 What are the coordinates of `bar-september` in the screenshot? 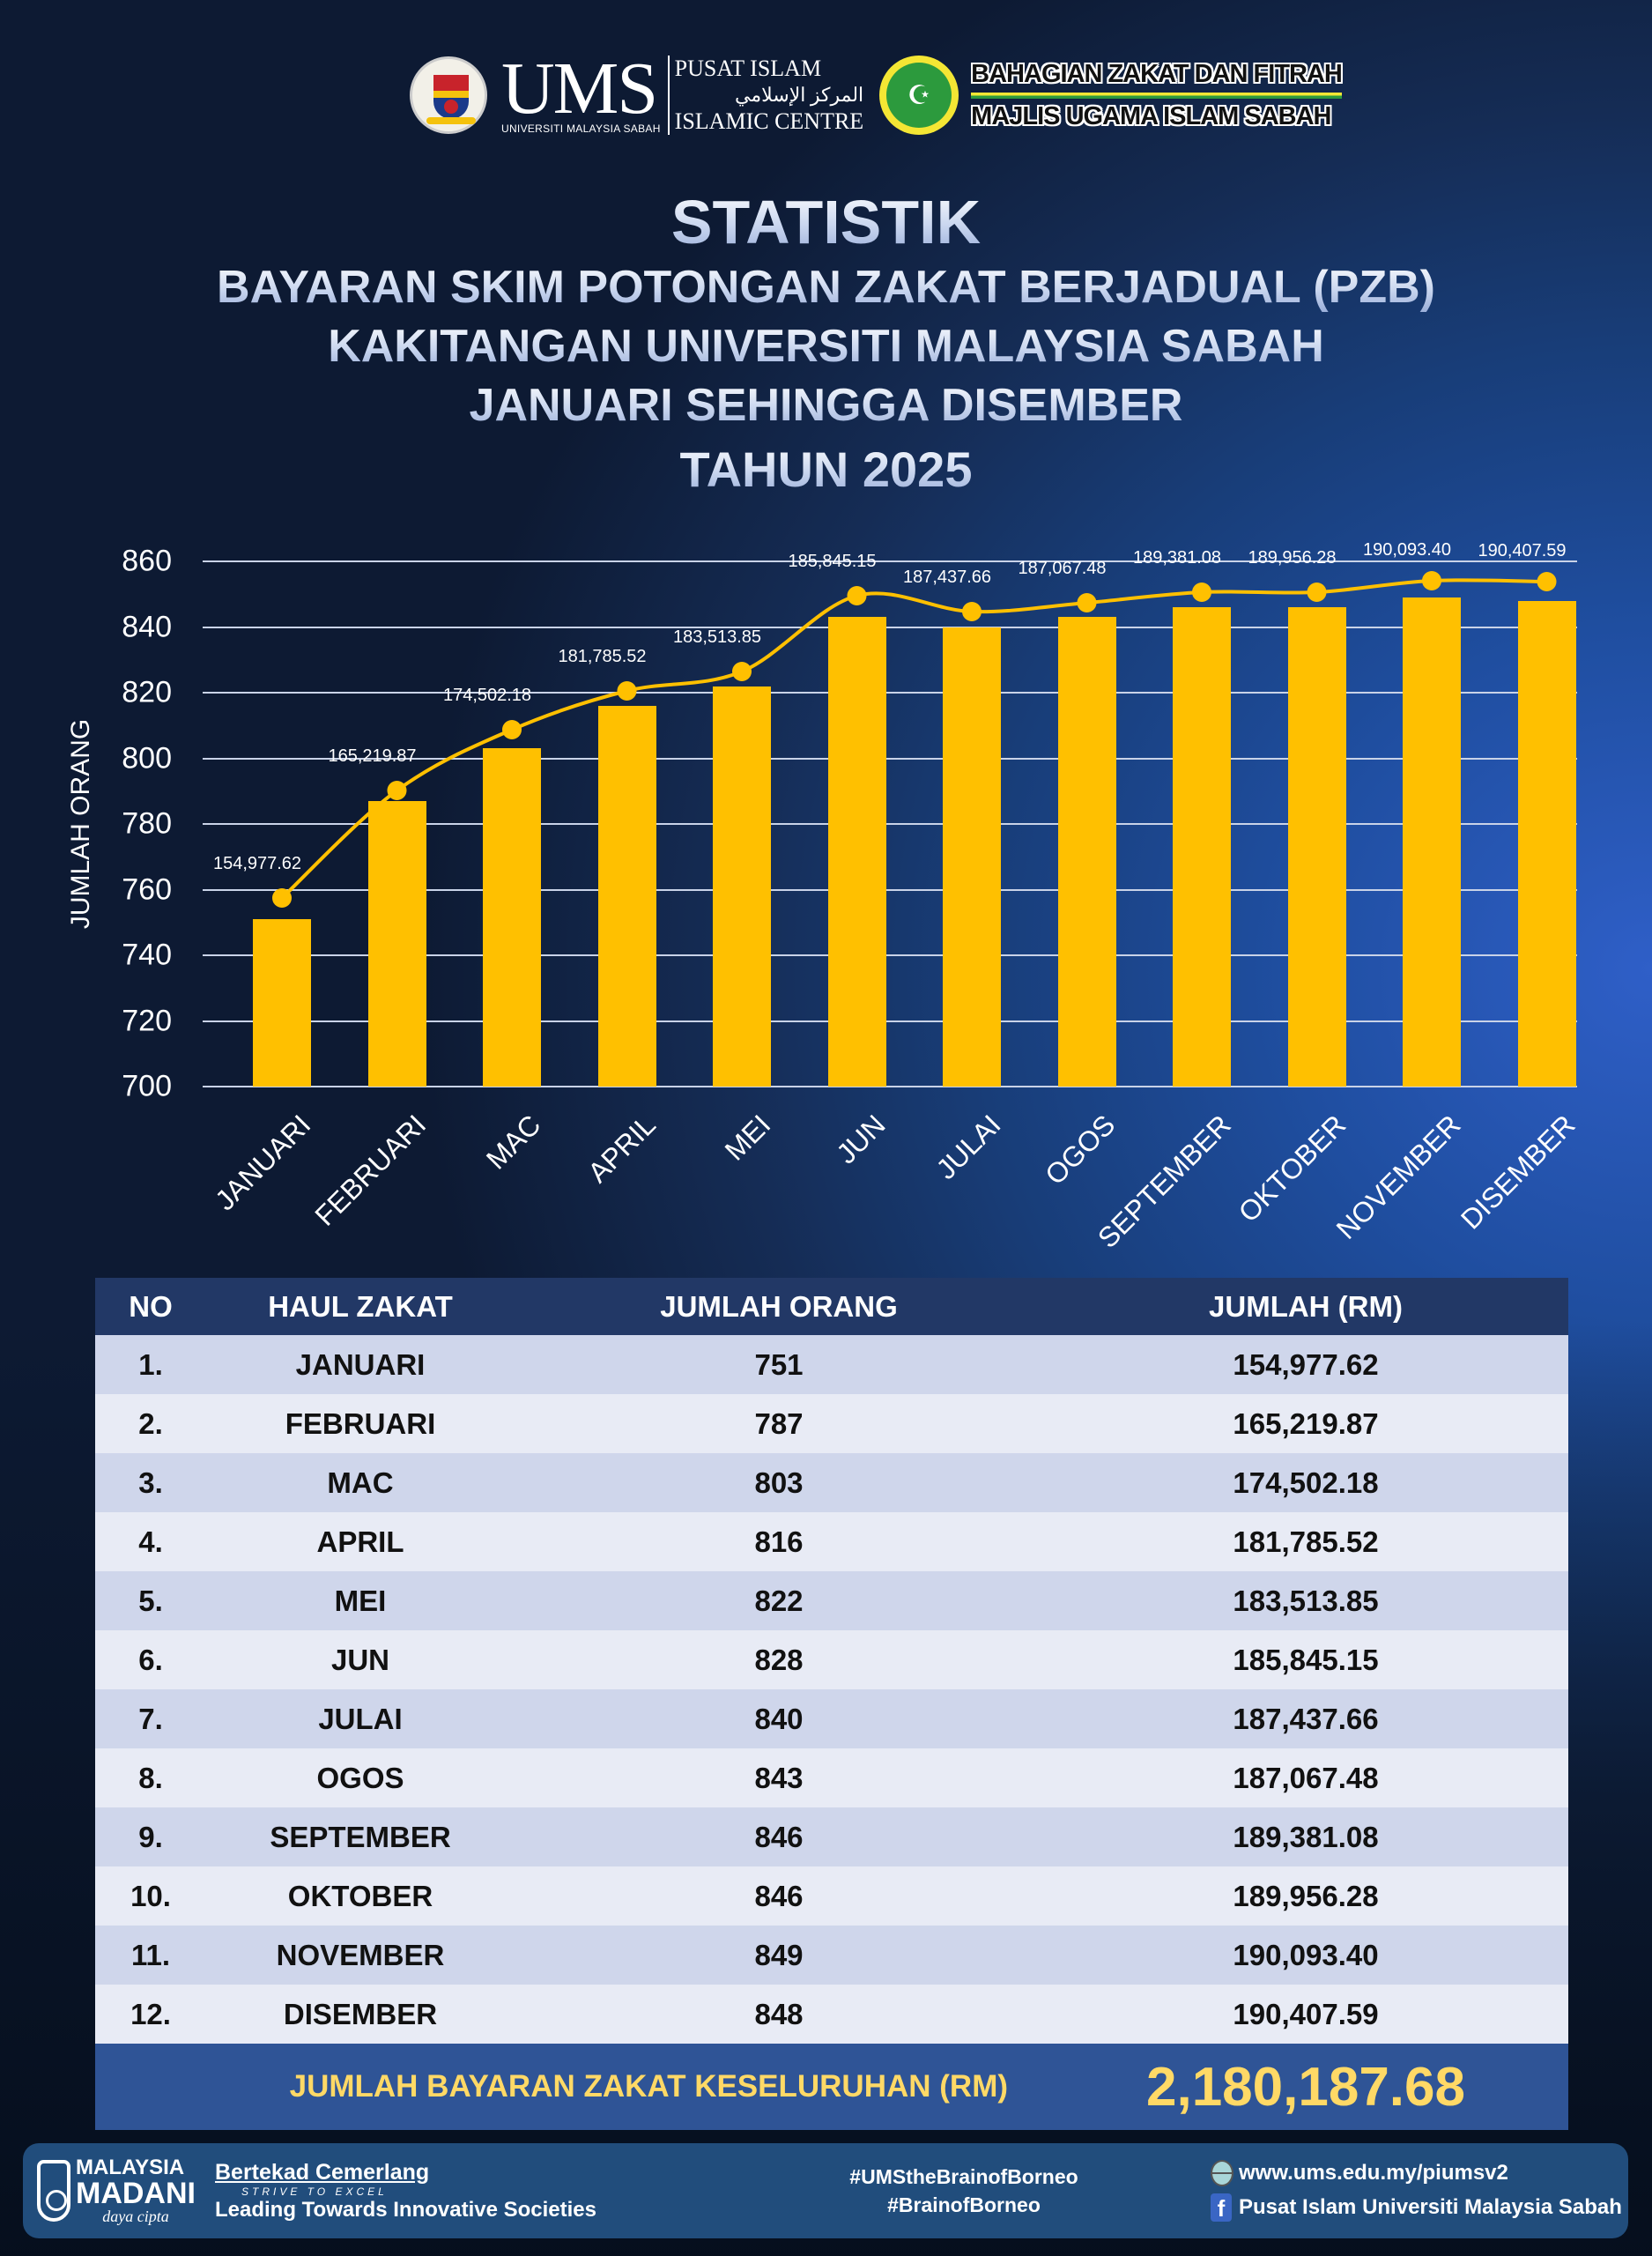 It's located at (1202, 847).